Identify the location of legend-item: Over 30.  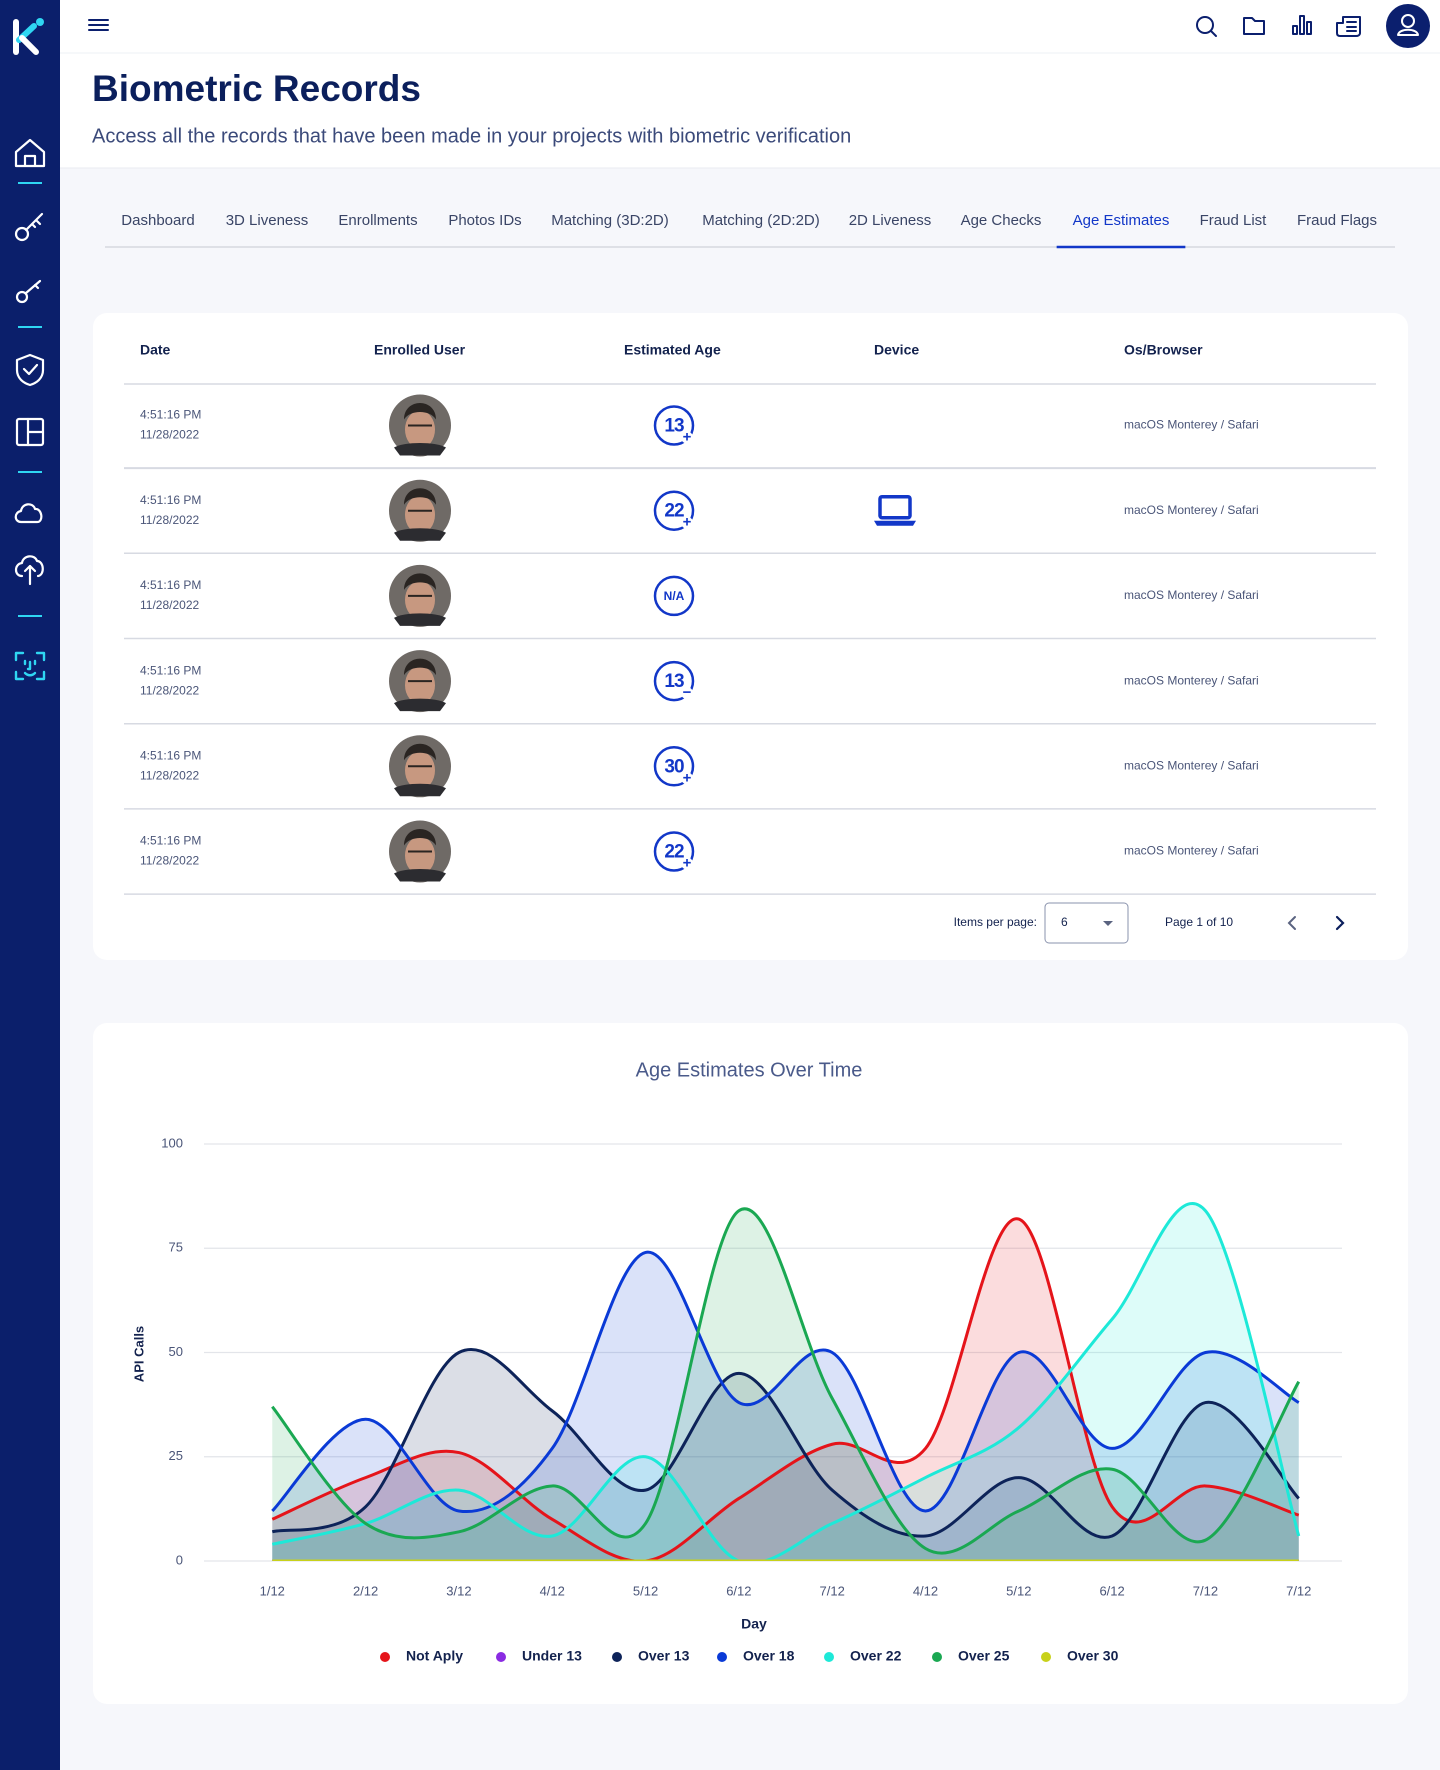
(1080, 1656).